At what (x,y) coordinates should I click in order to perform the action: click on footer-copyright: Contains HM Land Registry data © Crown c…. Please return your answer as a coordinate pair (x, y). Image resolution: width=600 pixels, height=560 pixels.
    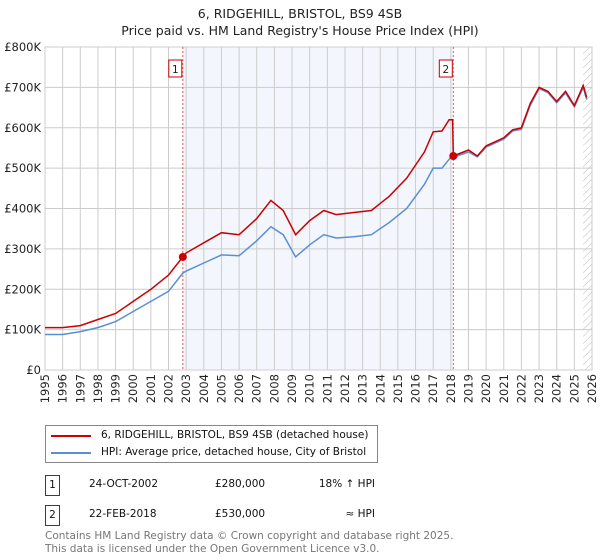
    Looking at the image, I should click on (249, 536).